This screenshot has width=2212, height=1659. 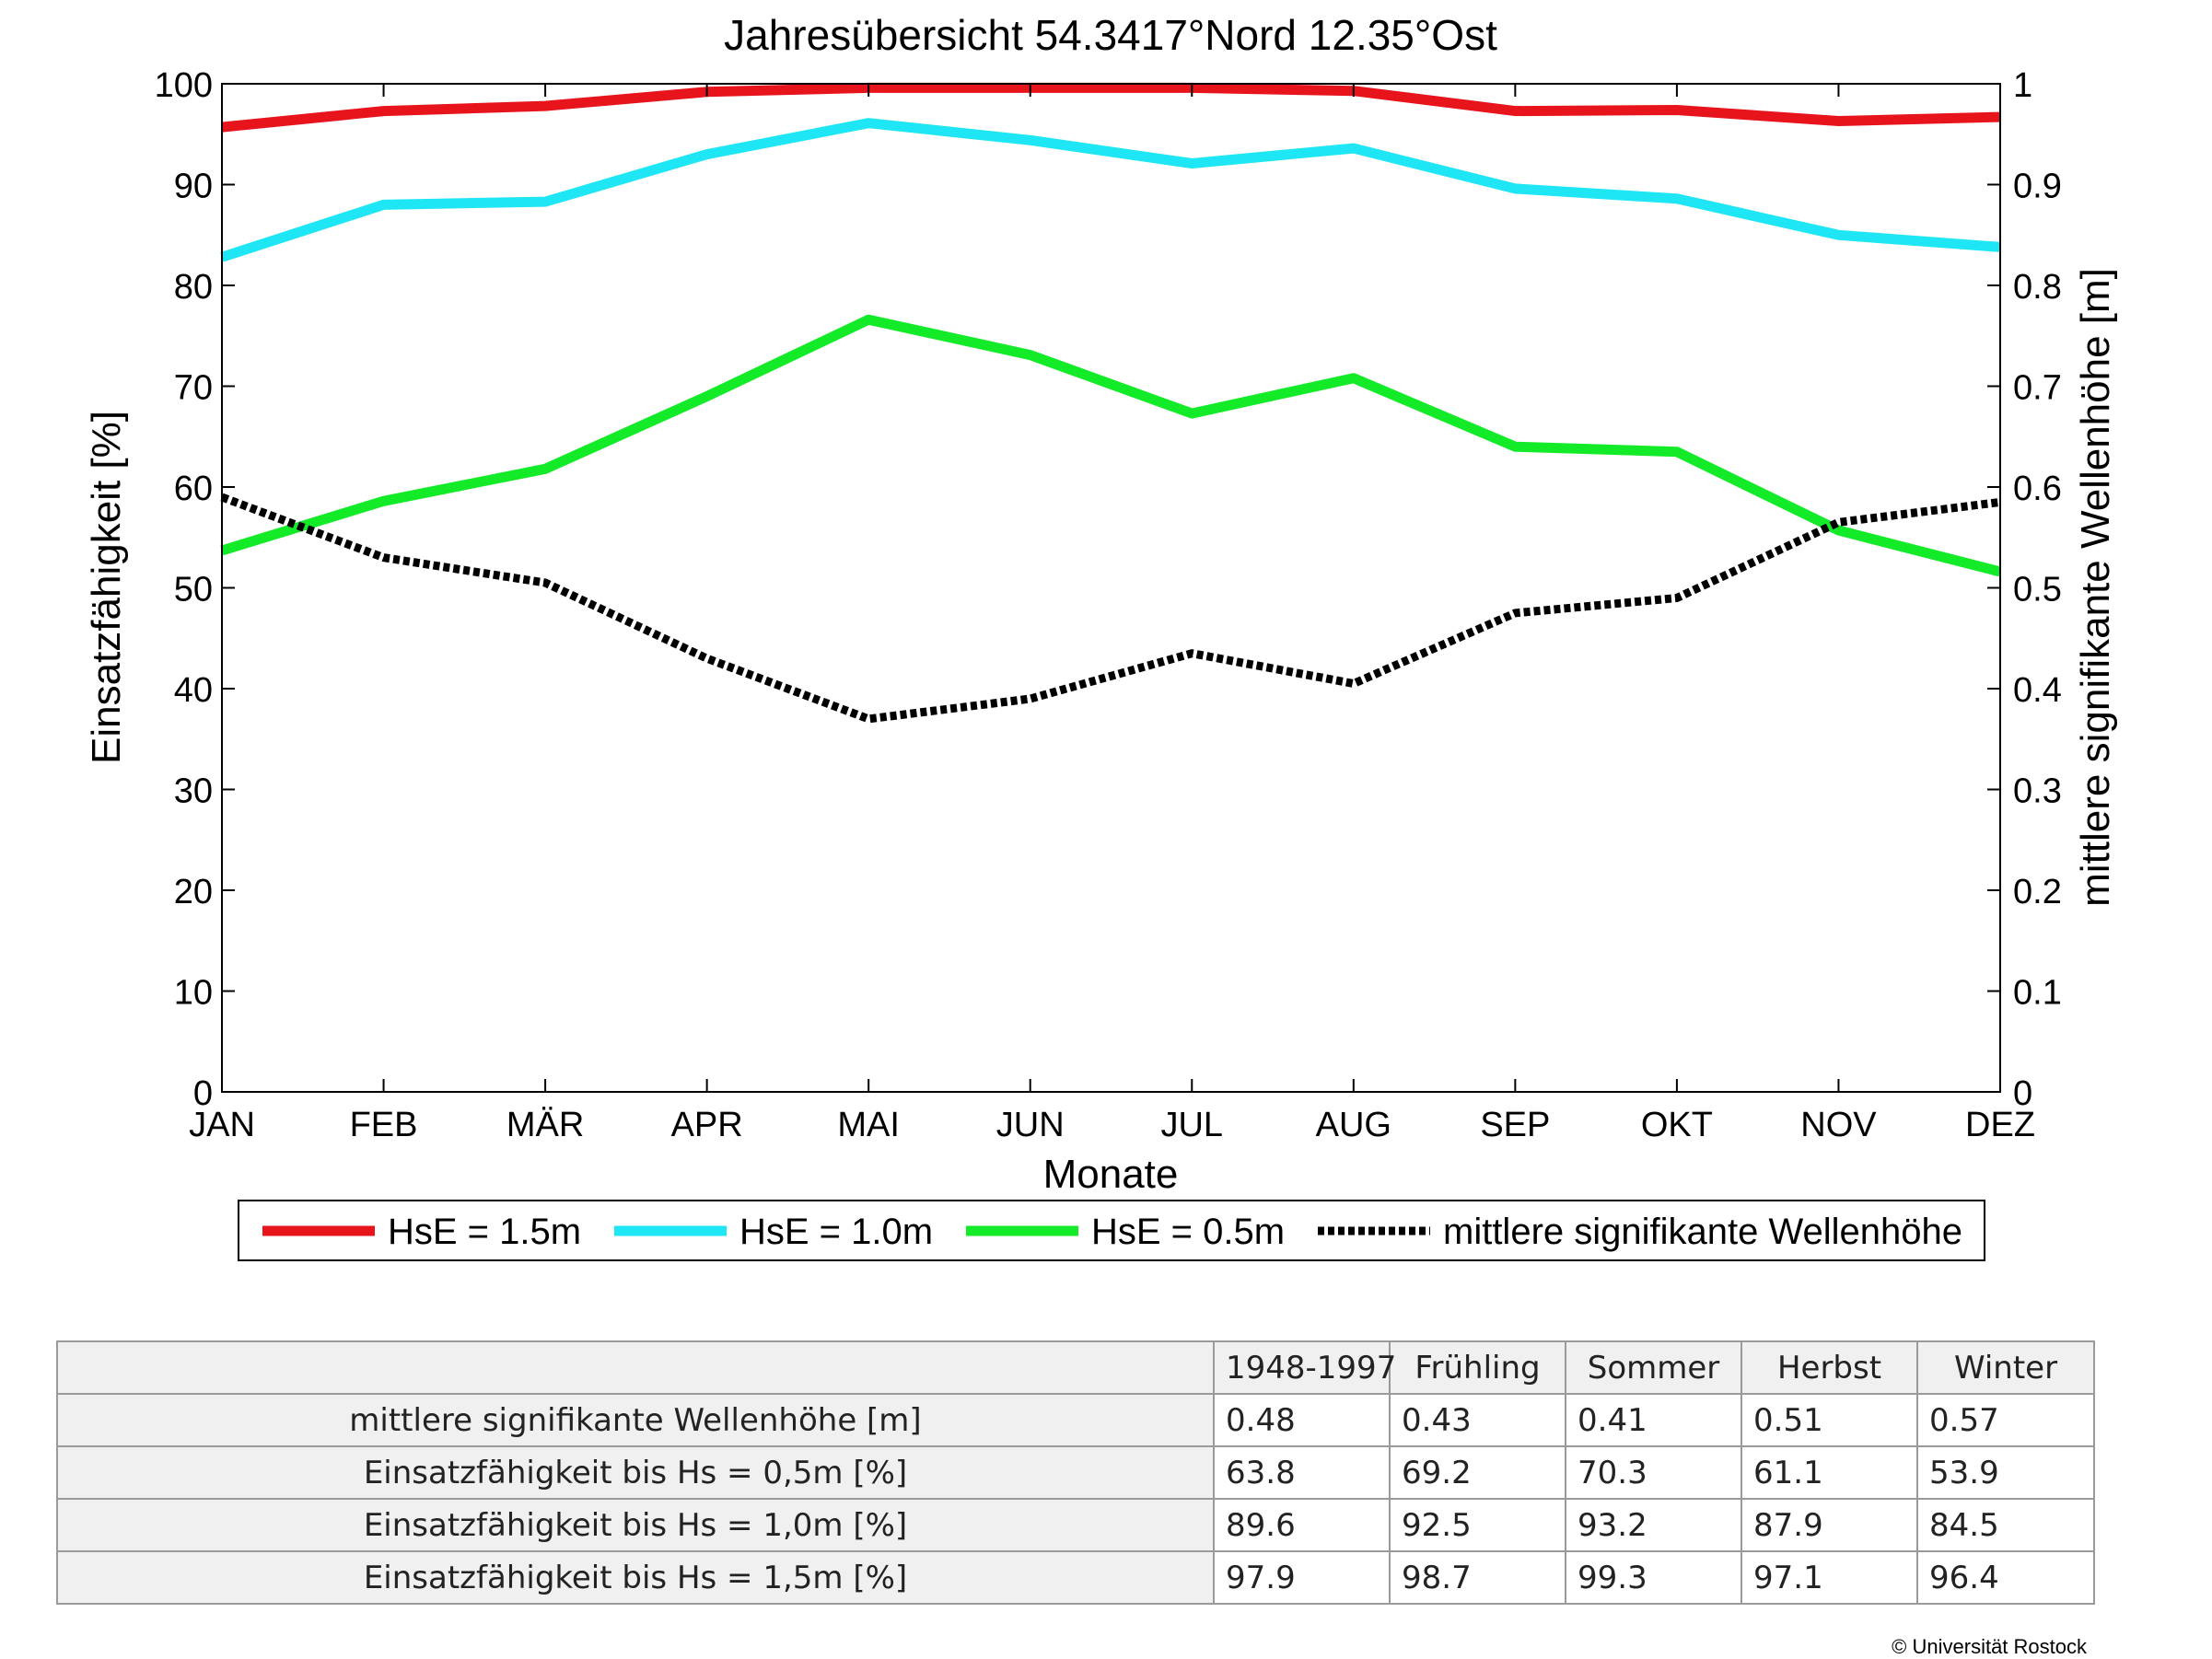 I want to click on table-cell: 0.51, so click(x=1829, y=1420).